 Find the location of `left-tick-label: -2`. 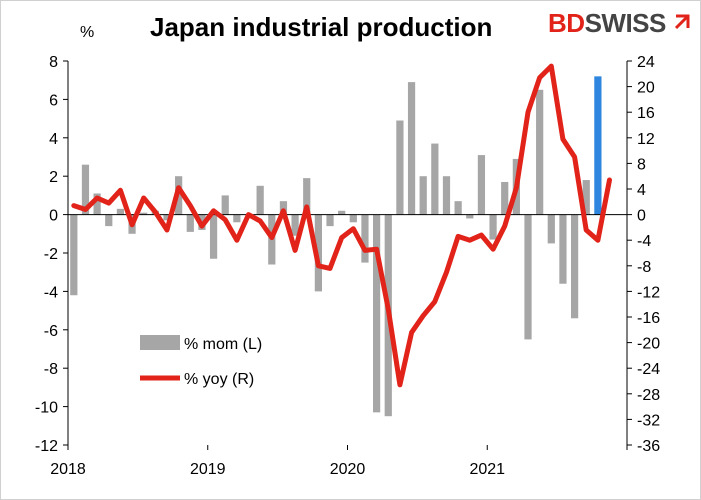

left-tick-label: -2 is located at coordinates (51, 254).